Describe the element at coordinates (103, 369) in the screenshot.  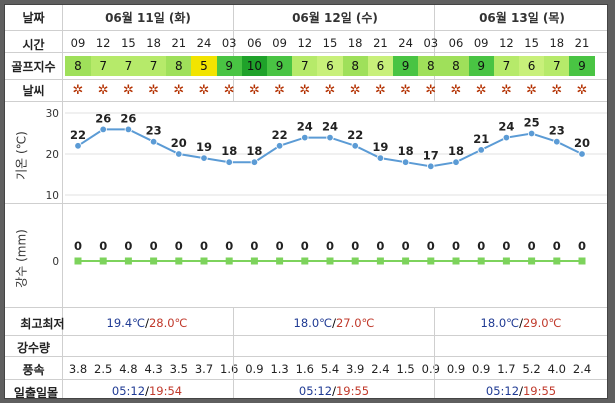
I see `wind-speed-cell: 2.5` at that location.